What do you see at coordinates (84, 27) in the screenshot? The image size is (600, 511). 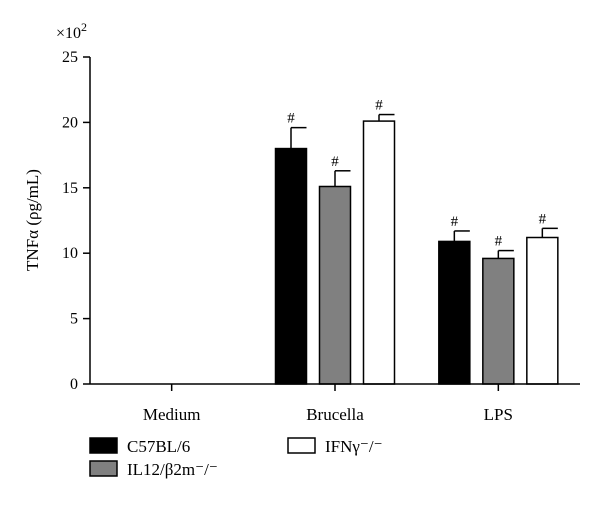 I see `y-multiplier-exponent: 2` at bounding box center [84, 27].